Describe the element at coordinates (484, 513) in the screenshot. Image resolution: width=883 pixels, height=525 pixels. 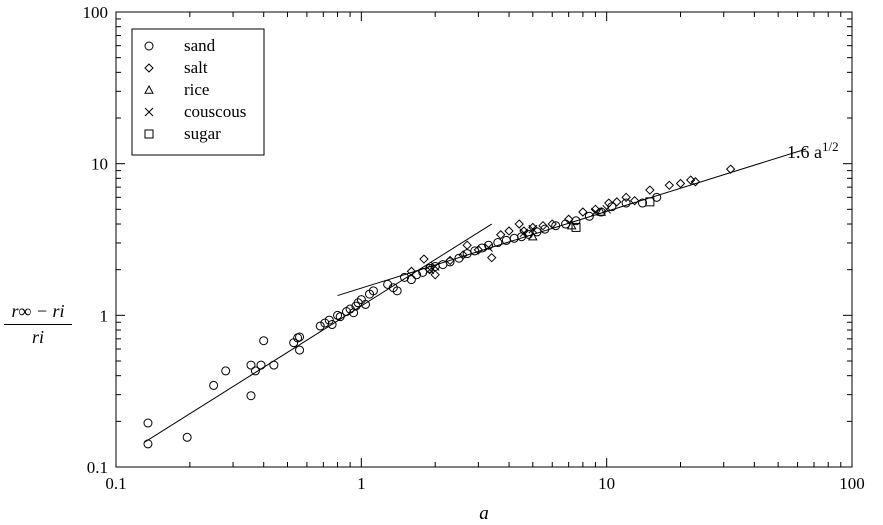
I see `x-axis-label: a` at that location.